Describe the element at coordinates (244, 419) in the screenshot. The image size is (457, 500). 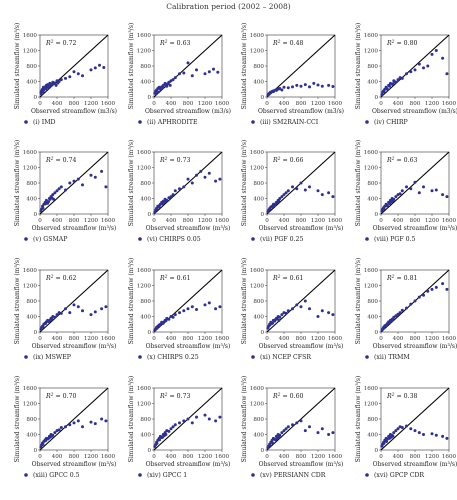
I see `y-axis-label: Simulated streamflow (m³/s)` at that location.